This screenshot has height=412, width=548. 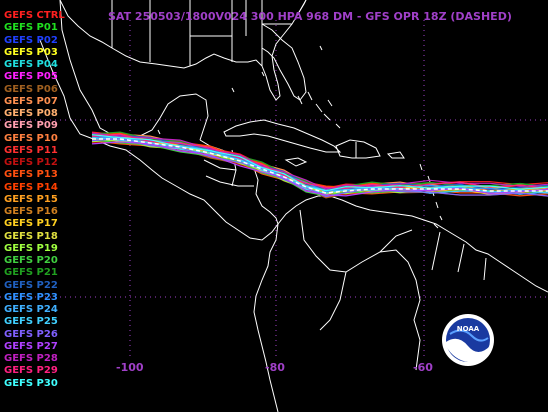 What do you see at coordinates (431, 196) in the screenshot?
I see `islands-lesser-antilles` at bounding box center [431, 196].